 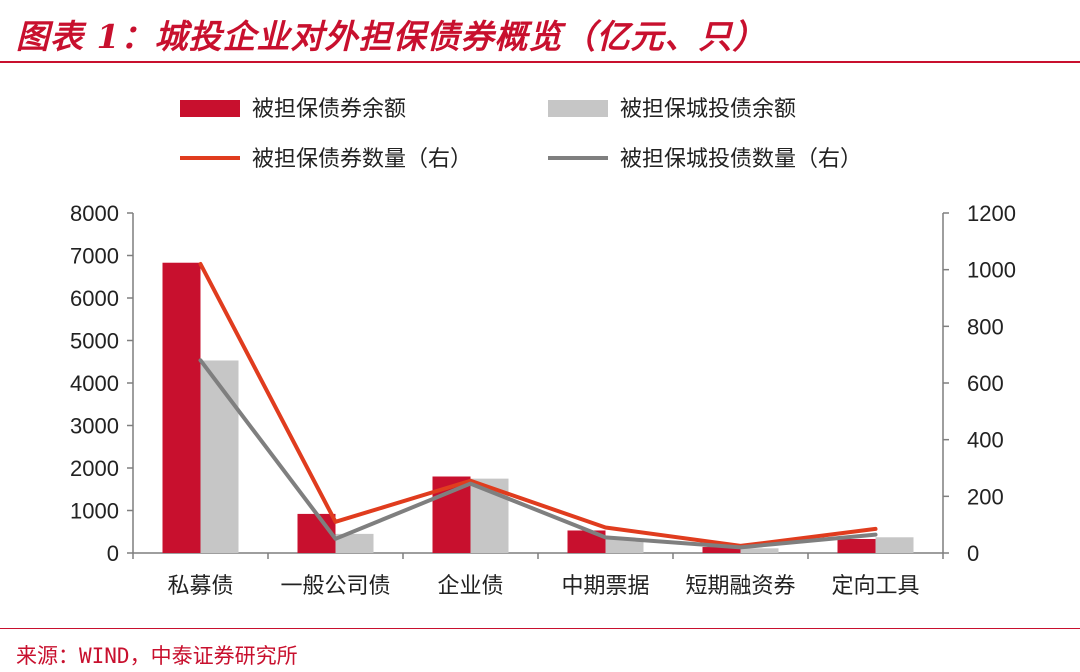 What do you see at coordinates (740, 586) in the screenshot?
I see `x-tick-label: 短期融资券` at bounding box center [740, 586].